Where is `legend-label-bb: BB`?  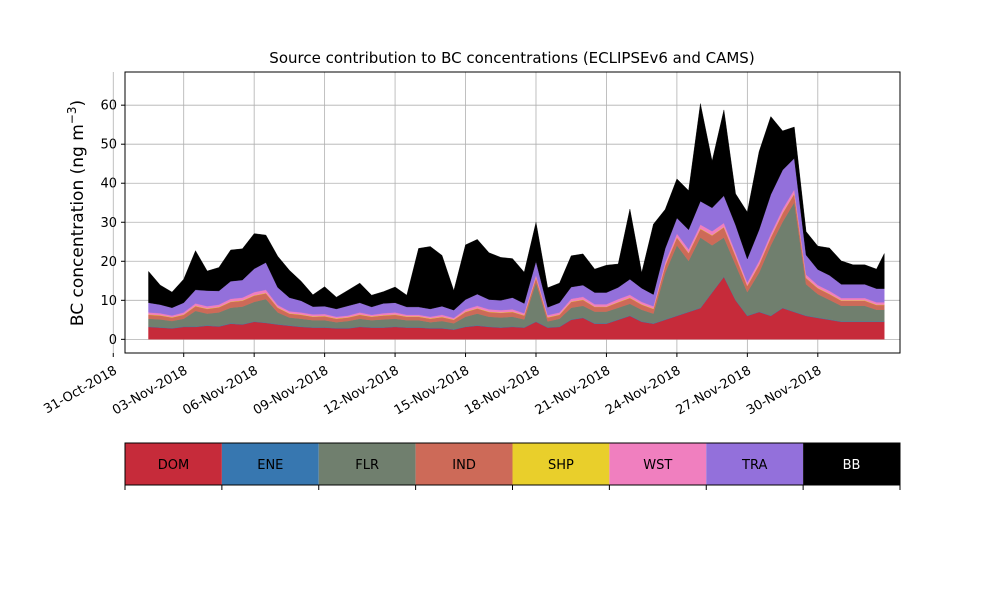 legend-label-bb: BB is located at coordinates (852, 465).